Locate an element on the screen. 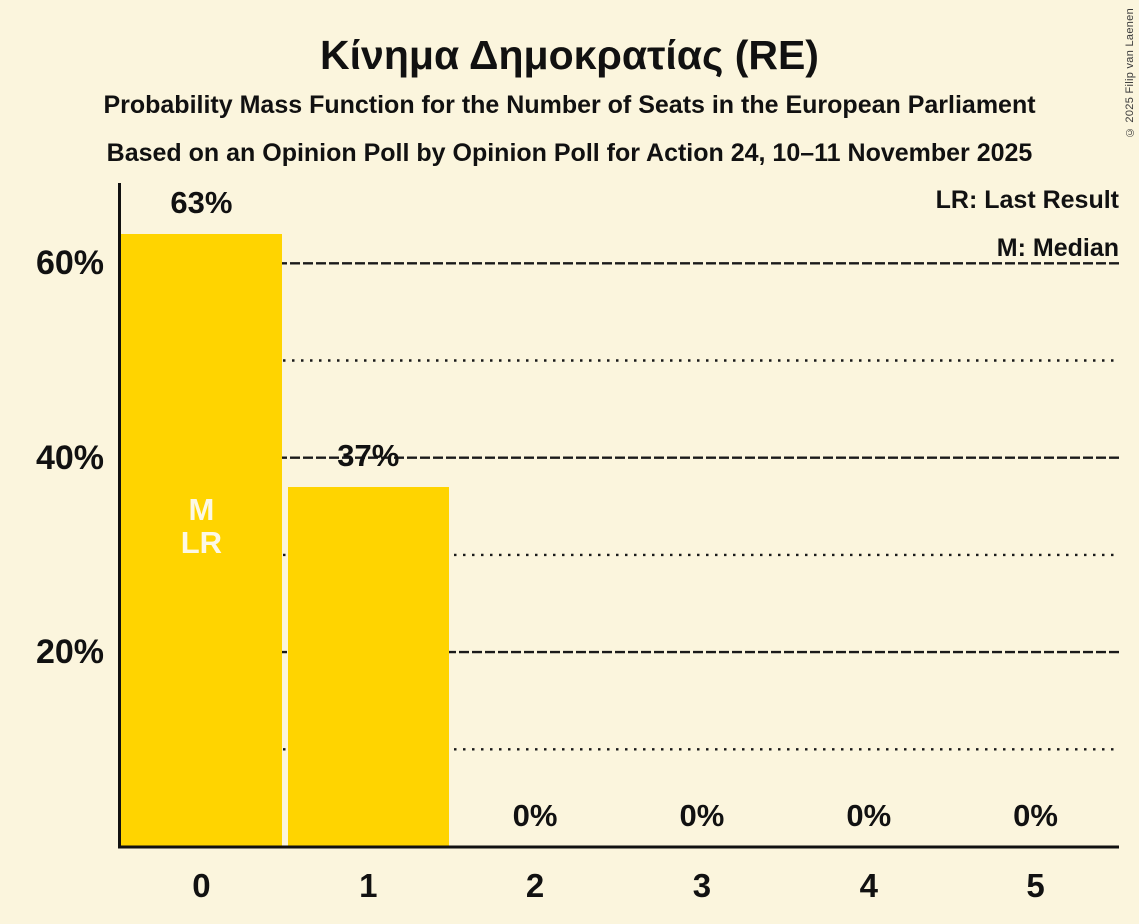  x-tick-label-3: 3 is located at coordinates (702, 885).